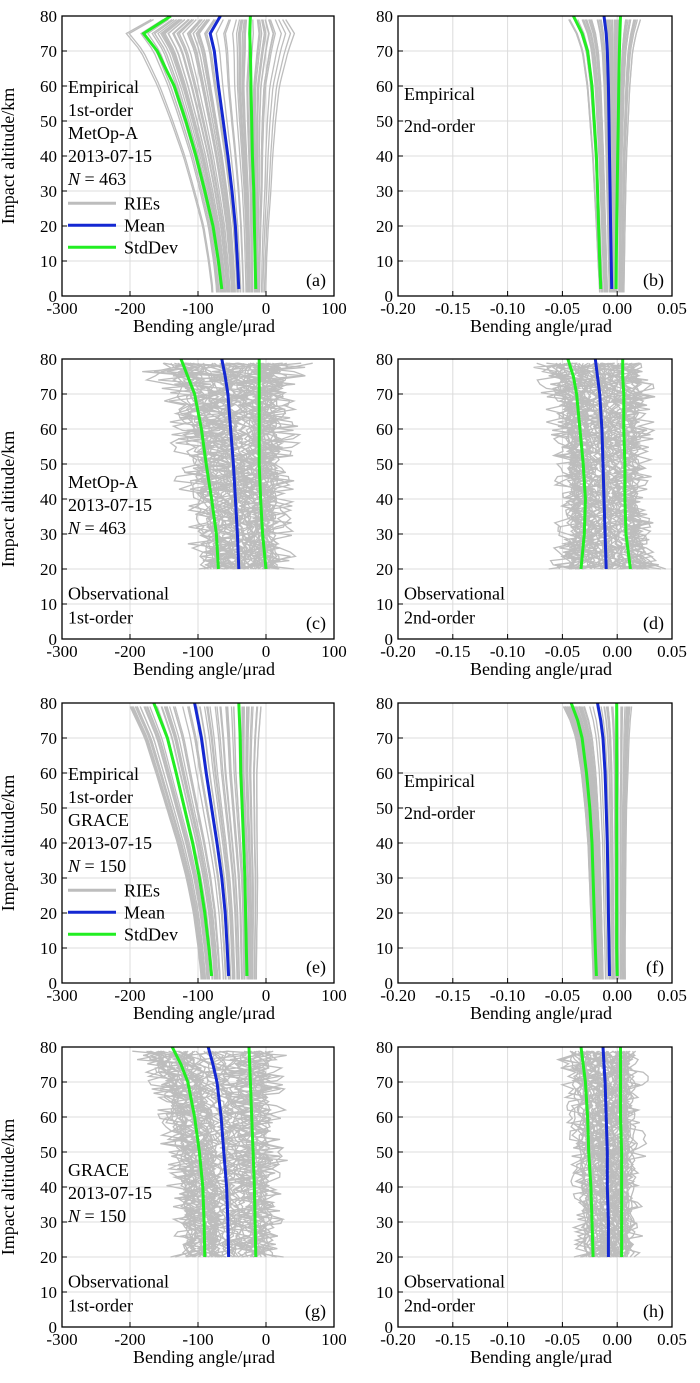  What do you see at coordinates (439, 618) in the screenshot?
I see `annotation-line: 2nd-order` at bounding box center [439, 618].